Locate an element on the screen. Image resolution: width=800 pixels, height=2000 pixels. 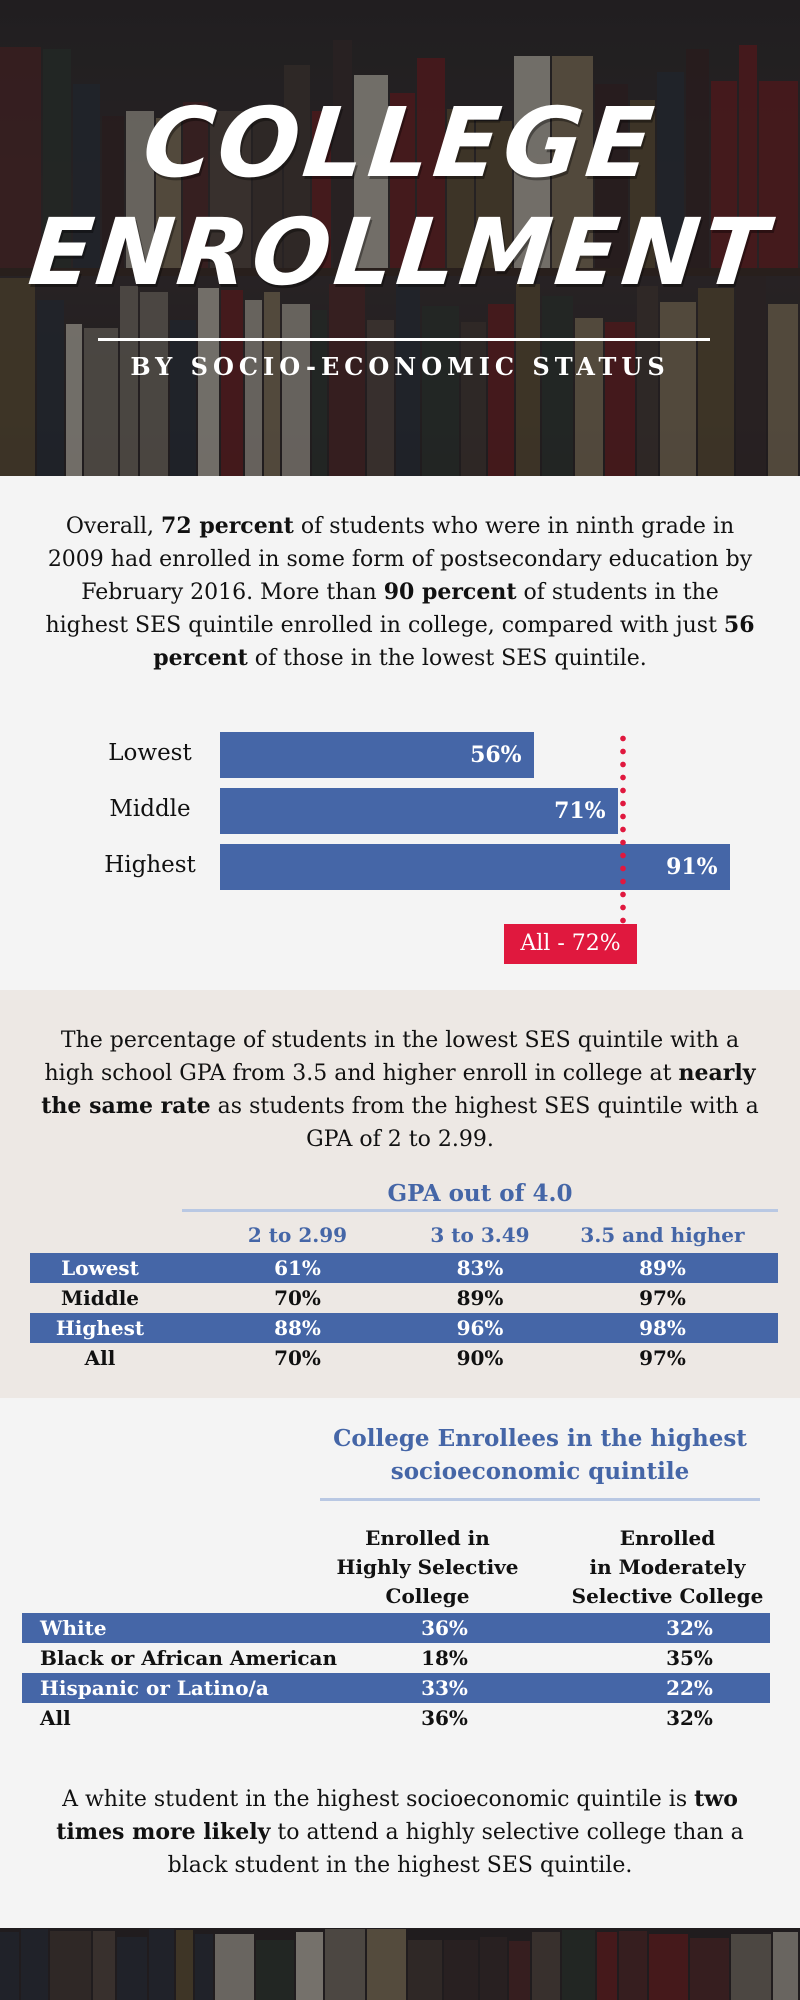
bar-category-label: Highest is located at coordinates (150, 865).